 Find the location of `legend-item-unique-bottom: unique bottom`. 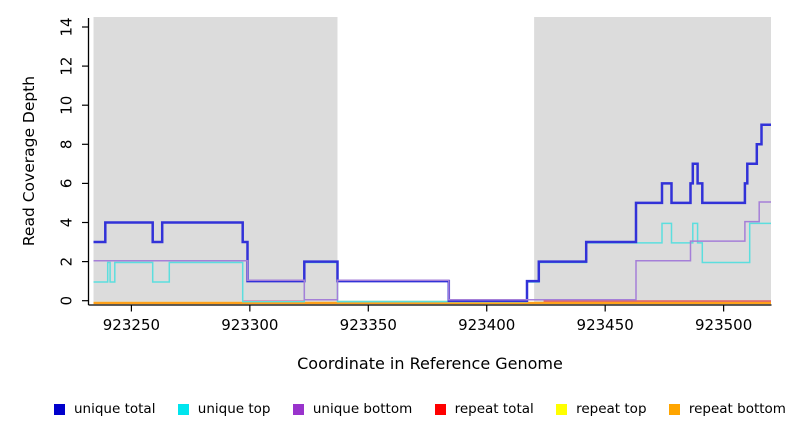

legend-item-unique-bottom: unique bottom is located at coordinates (352, 409).